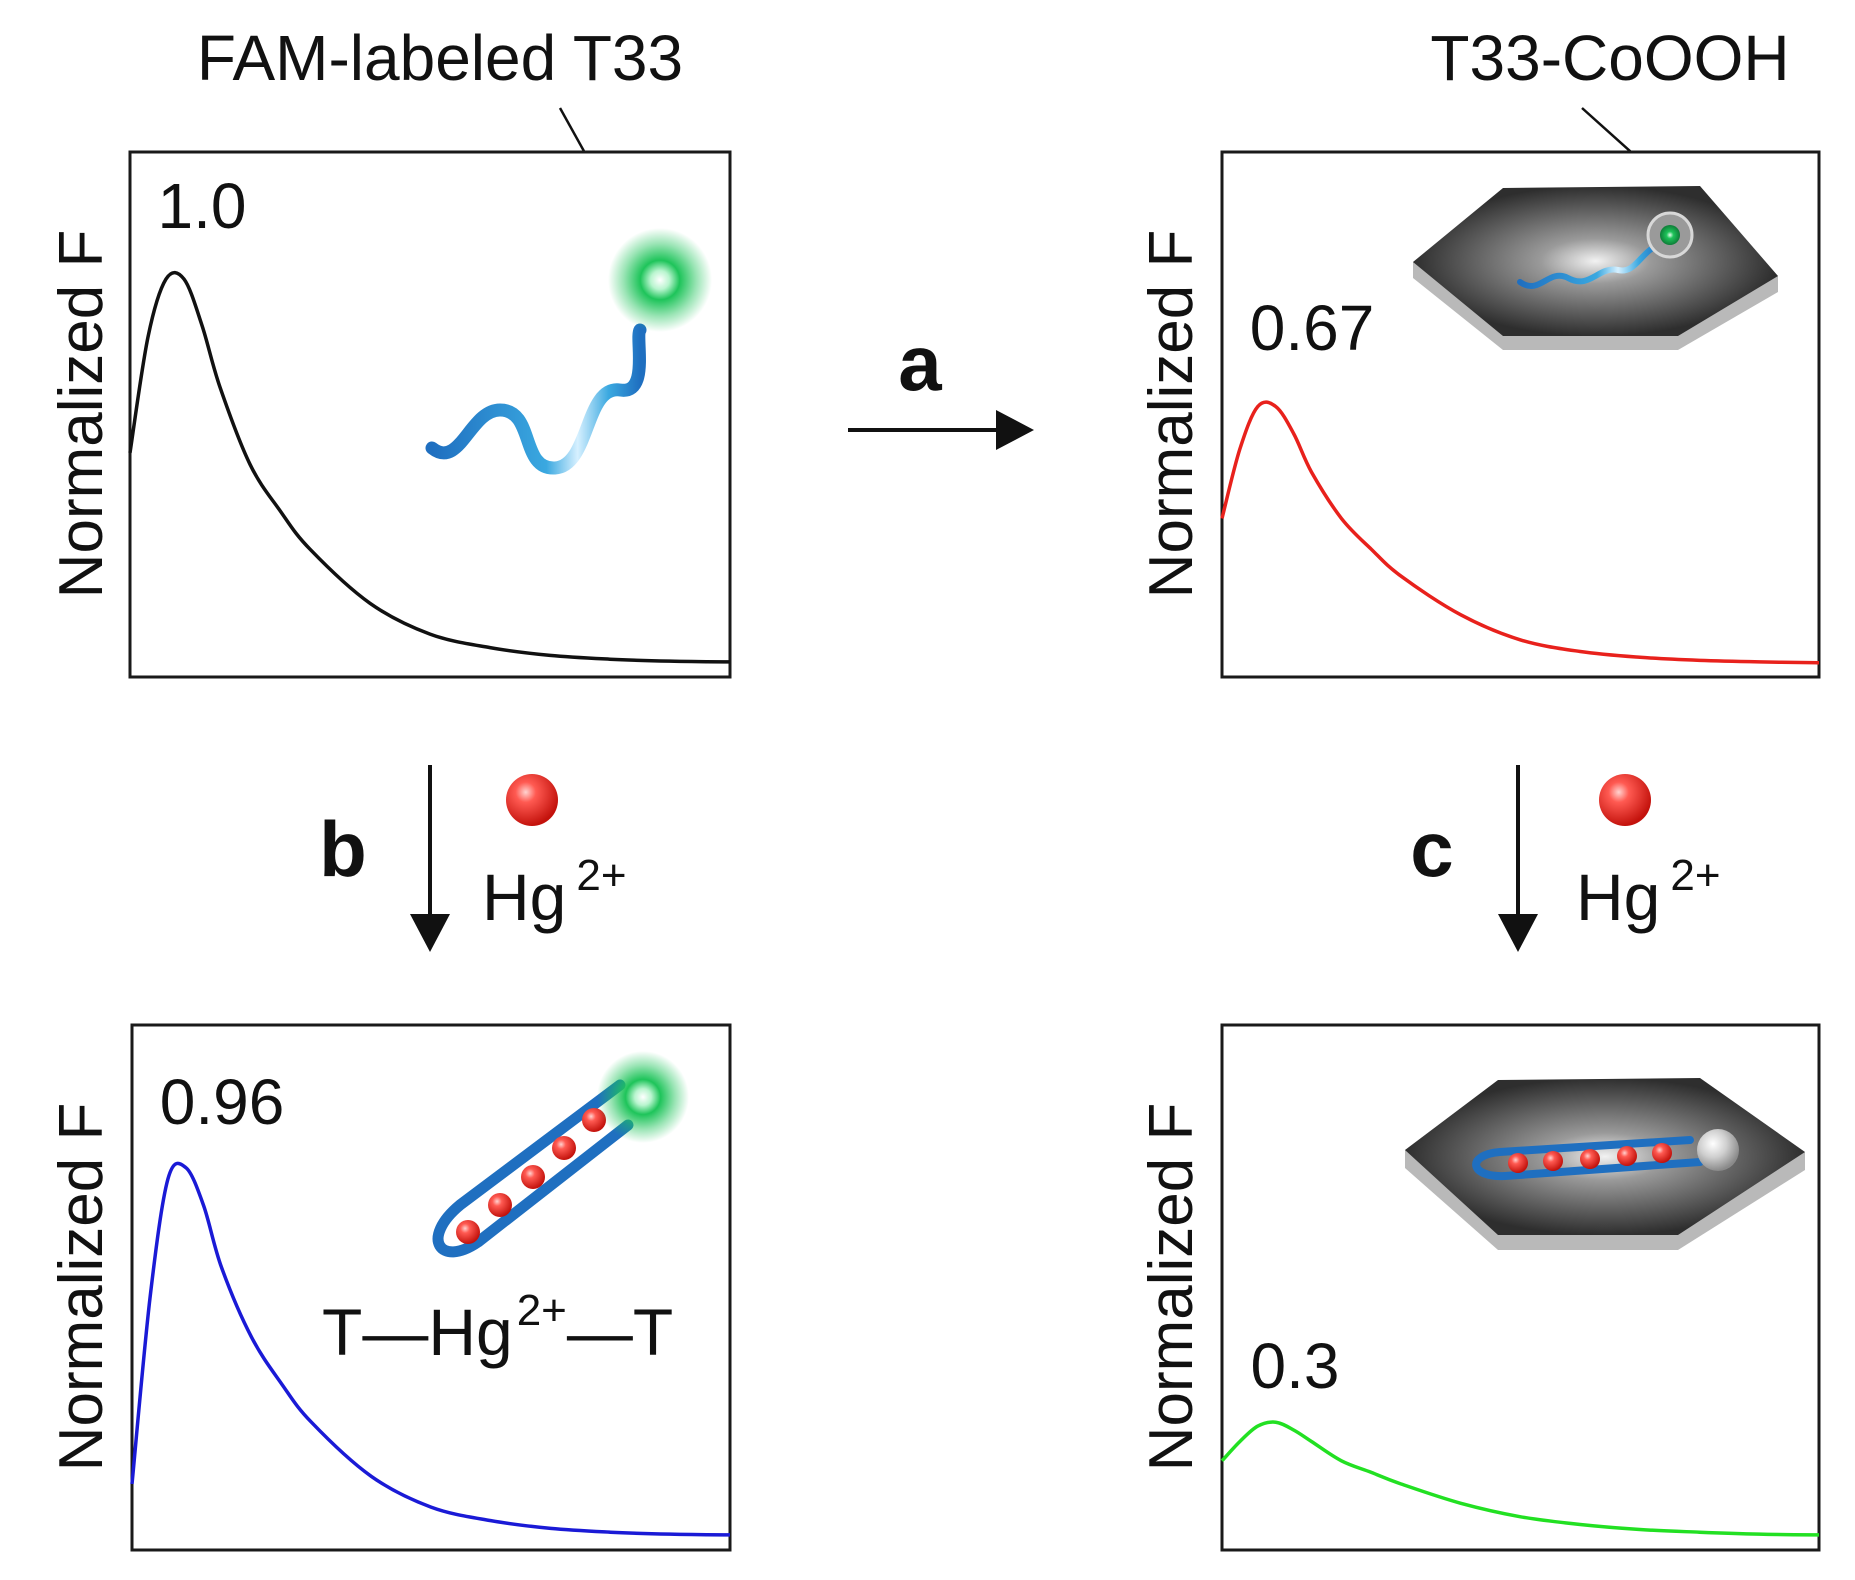 The width and height of the screenshot is (1855, 1580). What do you see at coordinates (222, 1102) in the screenshot?
I see `peak-value-label: 0.96` at bounding box center [222, 1102].